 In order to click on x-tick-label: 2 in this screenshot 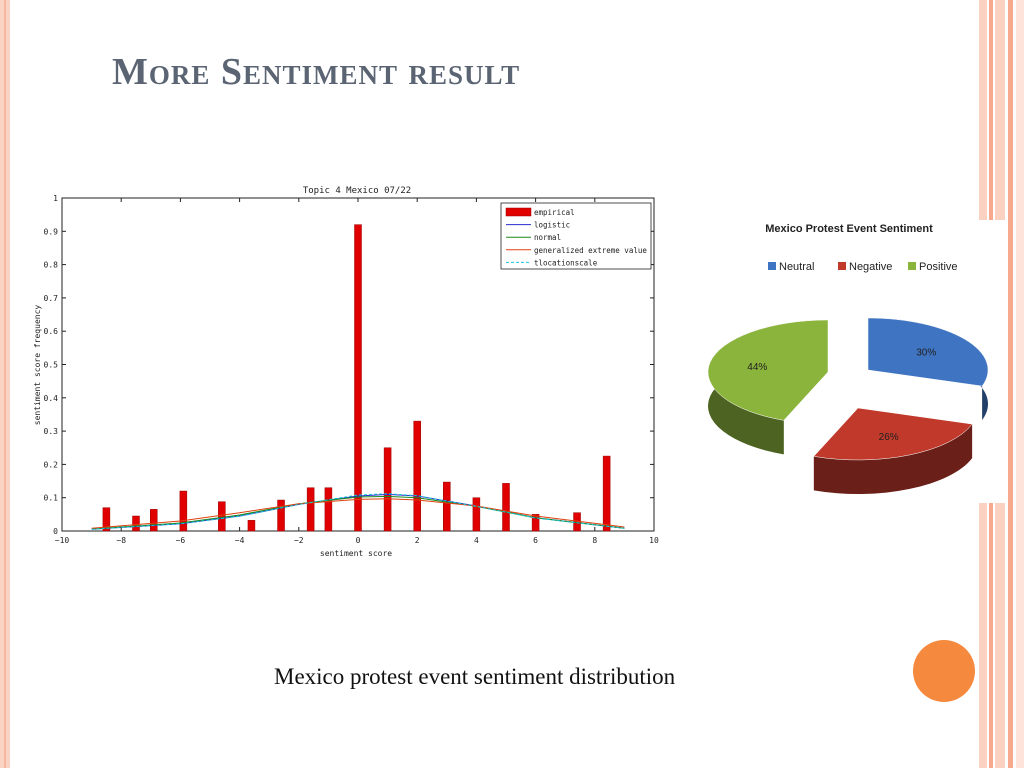, I will do `click(417, 540)`.